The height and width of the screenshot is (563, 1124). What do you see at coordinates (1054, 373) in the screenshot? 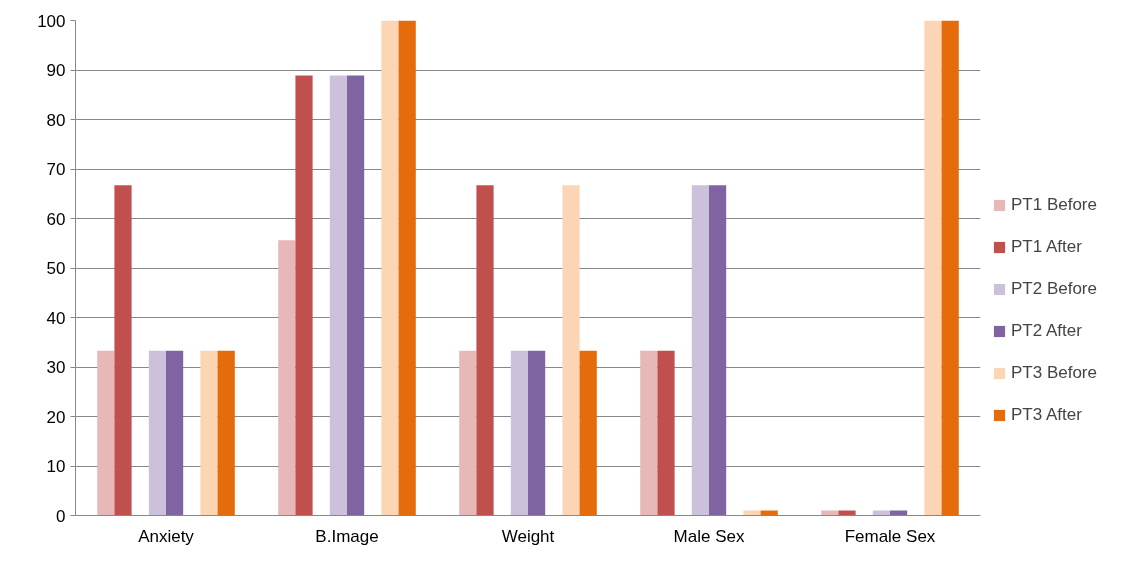
I see `legend-label: PT3 Before` at bounding box center [1054, 373].